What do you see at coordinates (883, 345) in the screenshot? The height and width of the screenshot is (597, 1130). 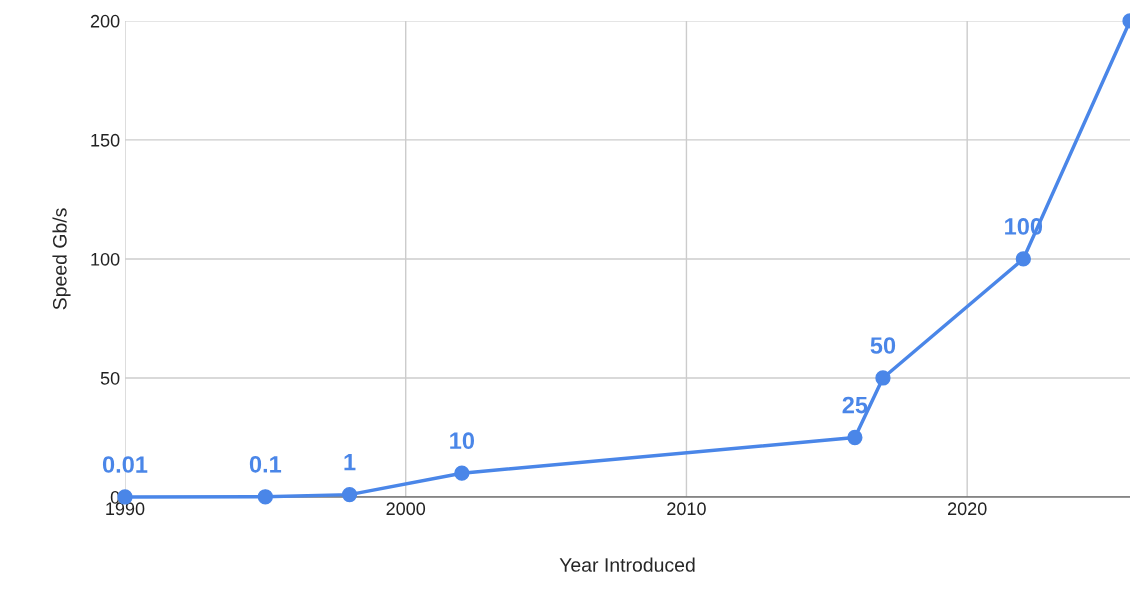 I see `data-label: 50` at bounding box center [883, 345].